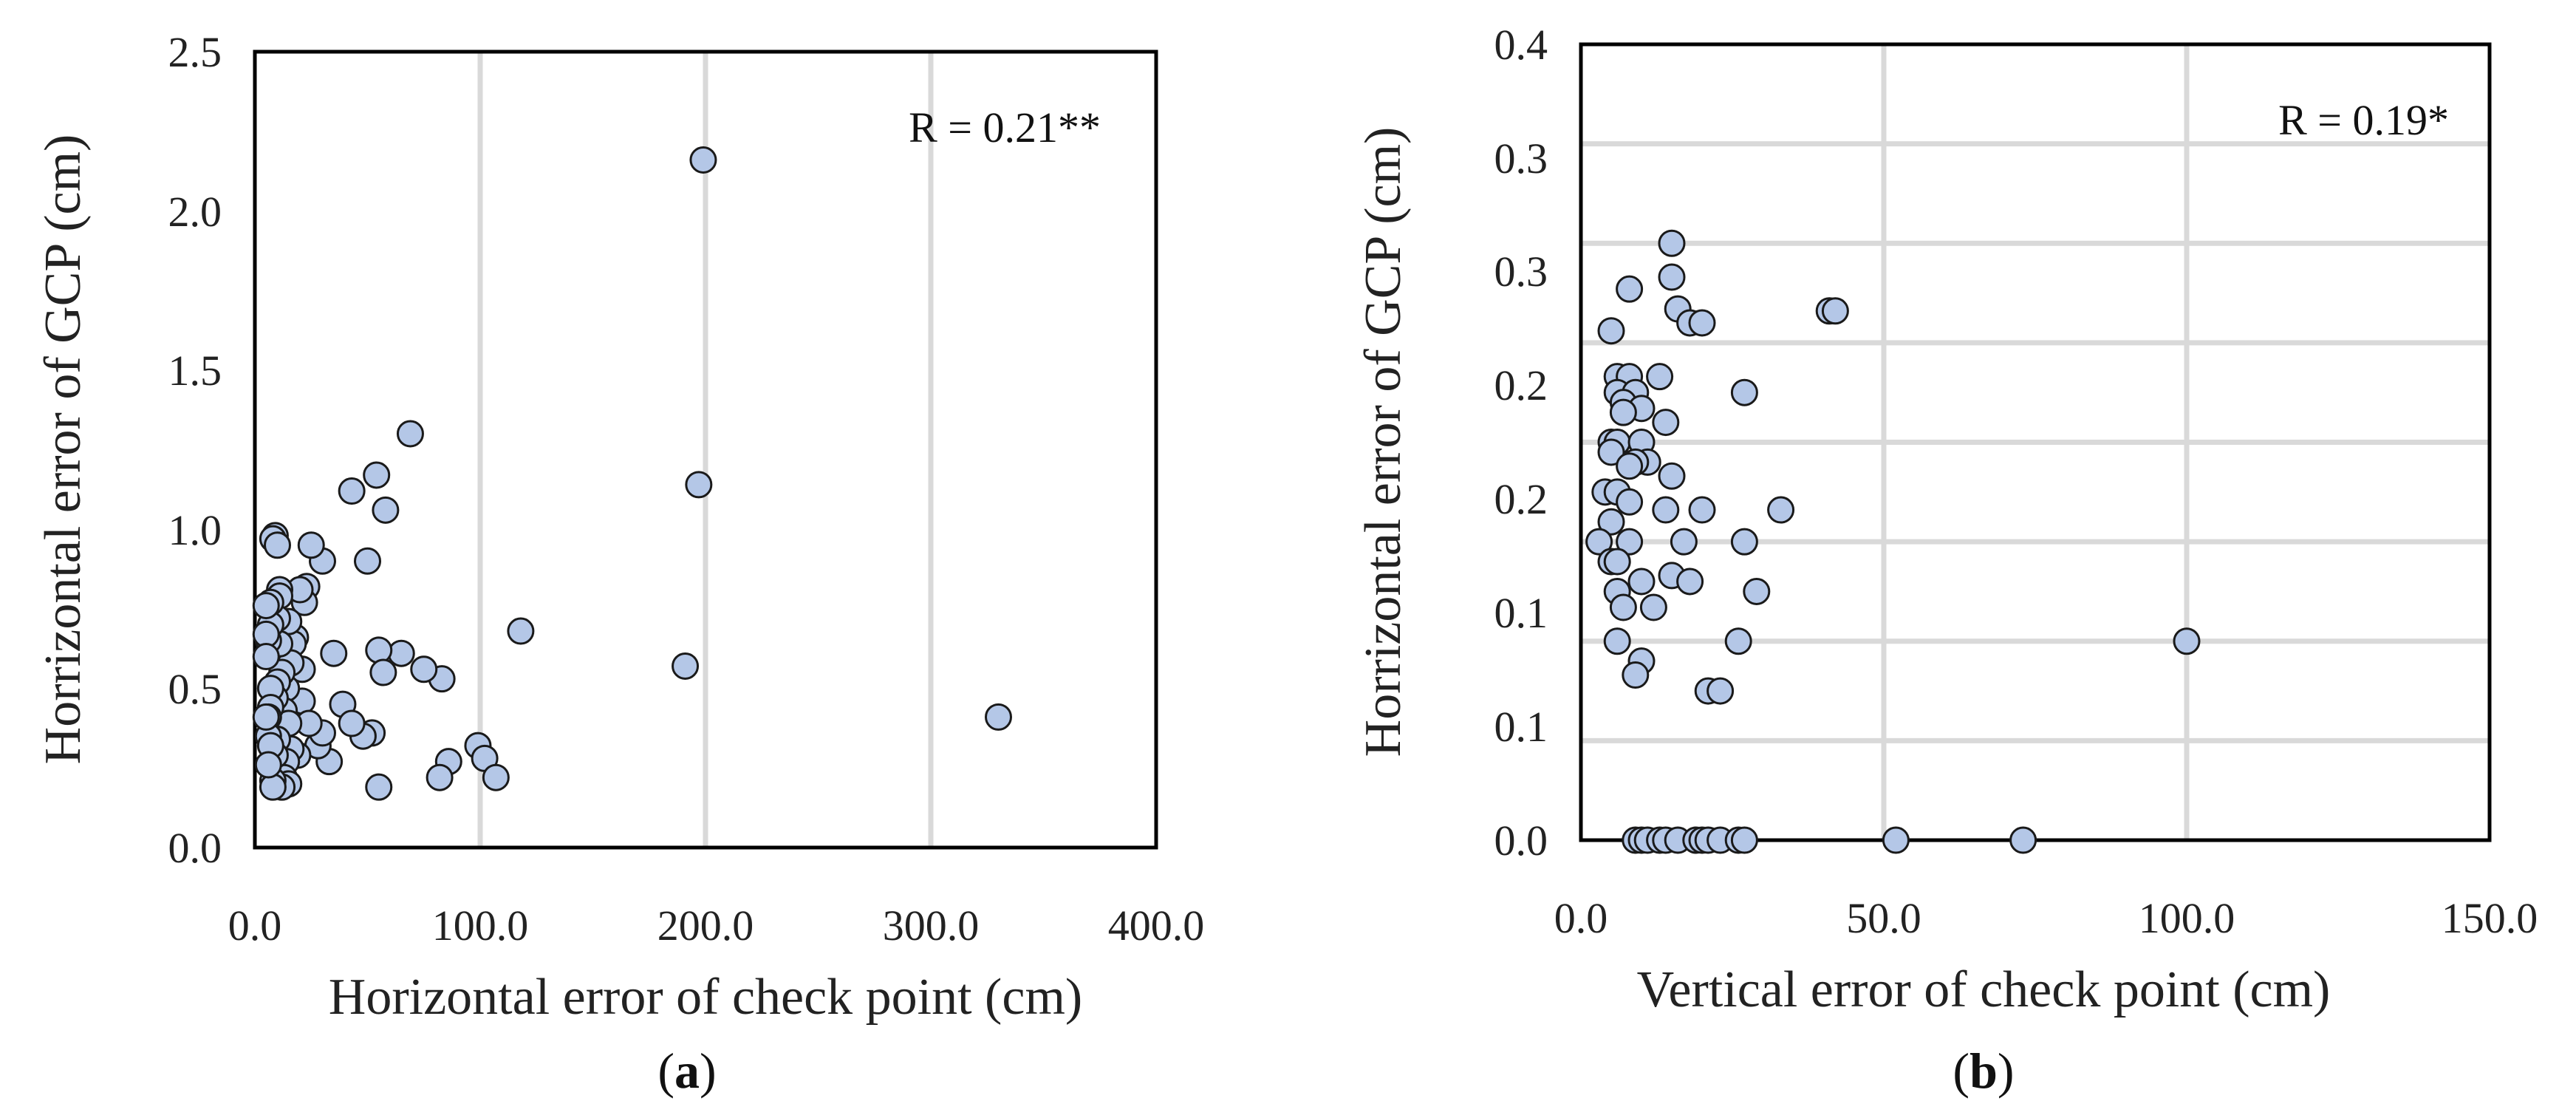 The image size is (2576, 1118). I want to click on panel-a-x-tick-label: 200.0, so click(705, 925).